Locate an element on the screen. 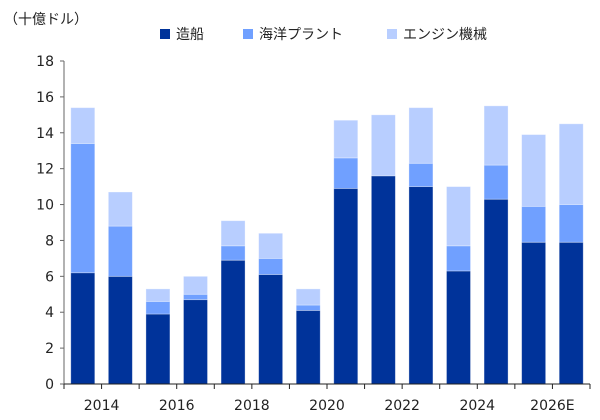  x-tick-label: 2016 is located at coordinates (177, 406).